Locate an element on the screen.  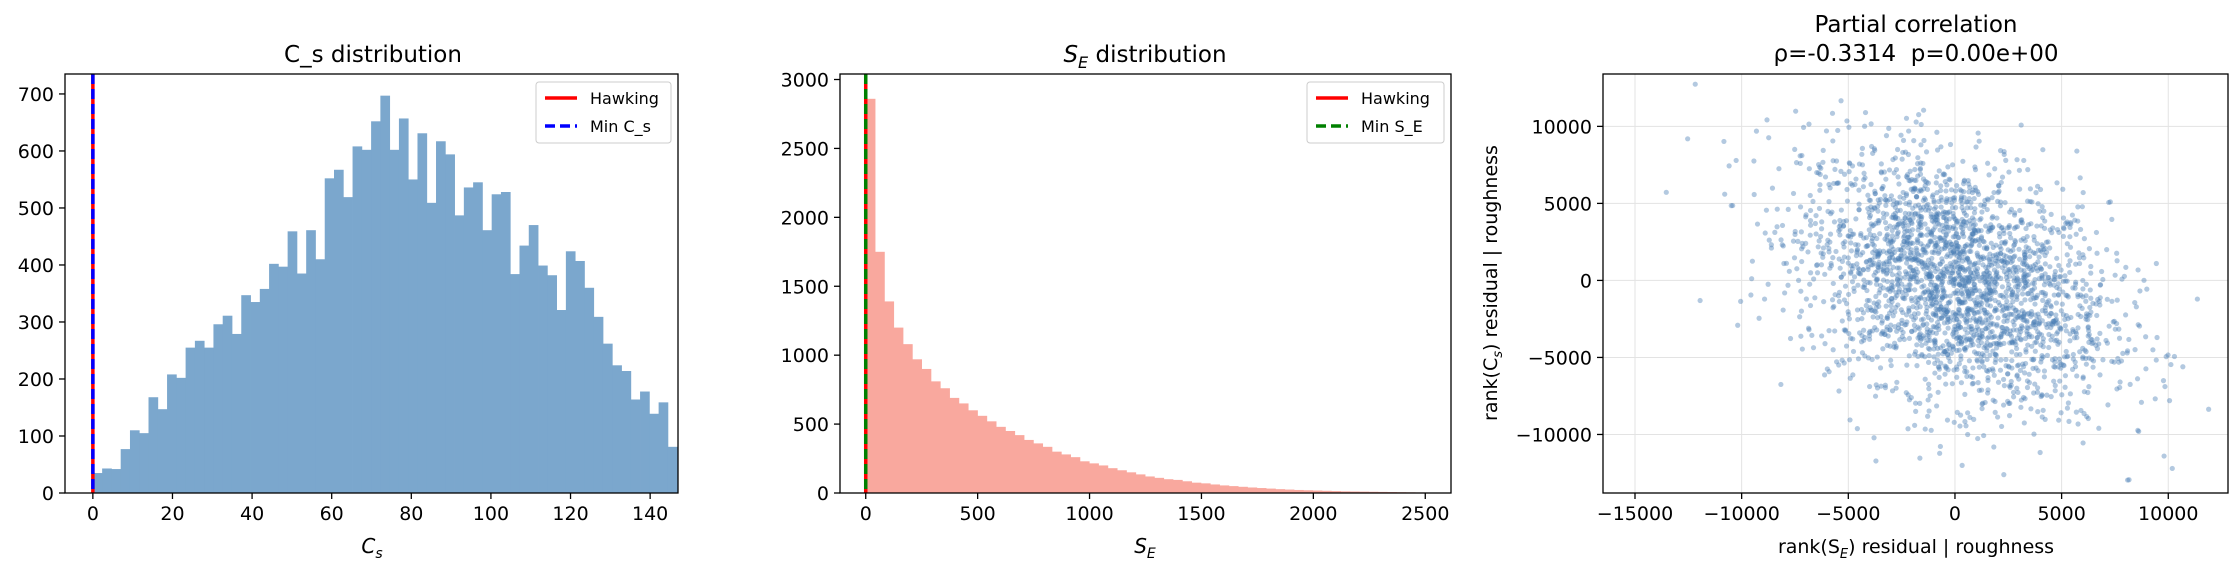
y-tick-label: 5000 is located at coordinates (1568, 204).